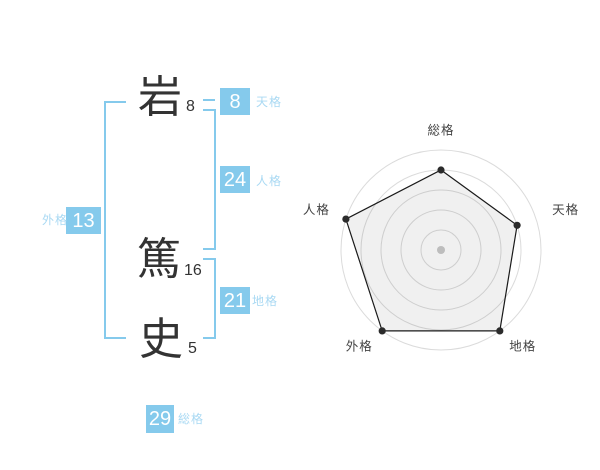 This screenshot has height=470, width=600. What do you see at coordinates (160, 419) in the screenshot?
I see `soukaku-value-box: 29` at bounding box center [160, 419].